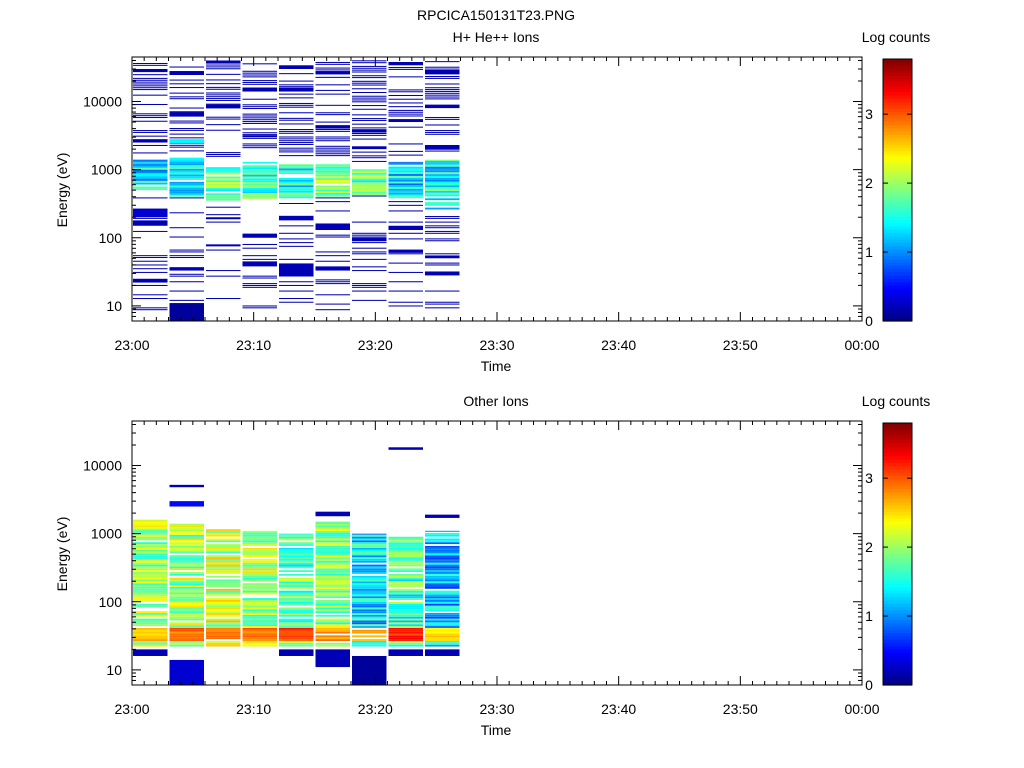 This screenshot has width=1024, height=768. Describe the element at coordinates (102, 102) in the screenshot. I see `y-tick-label: 10000` at that location.